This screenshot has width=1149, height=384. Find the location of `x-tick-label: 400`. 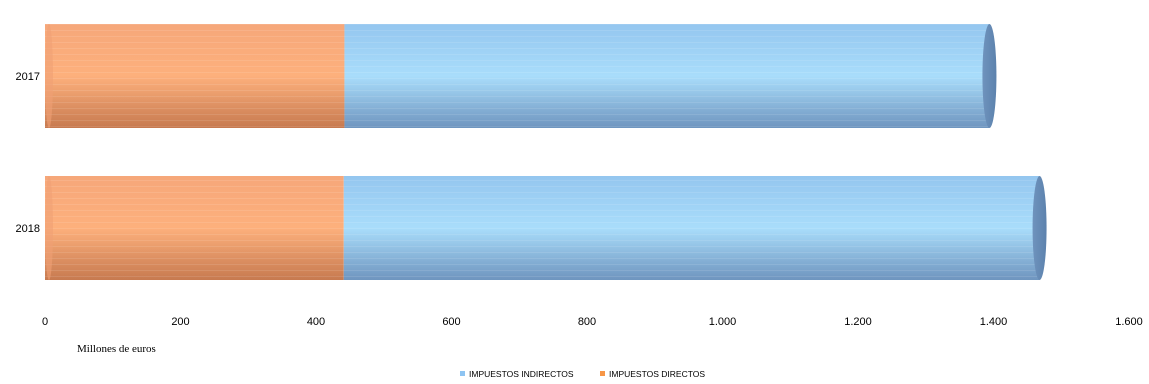

x-tick-label: 400 is located at coordinates (316, 322).